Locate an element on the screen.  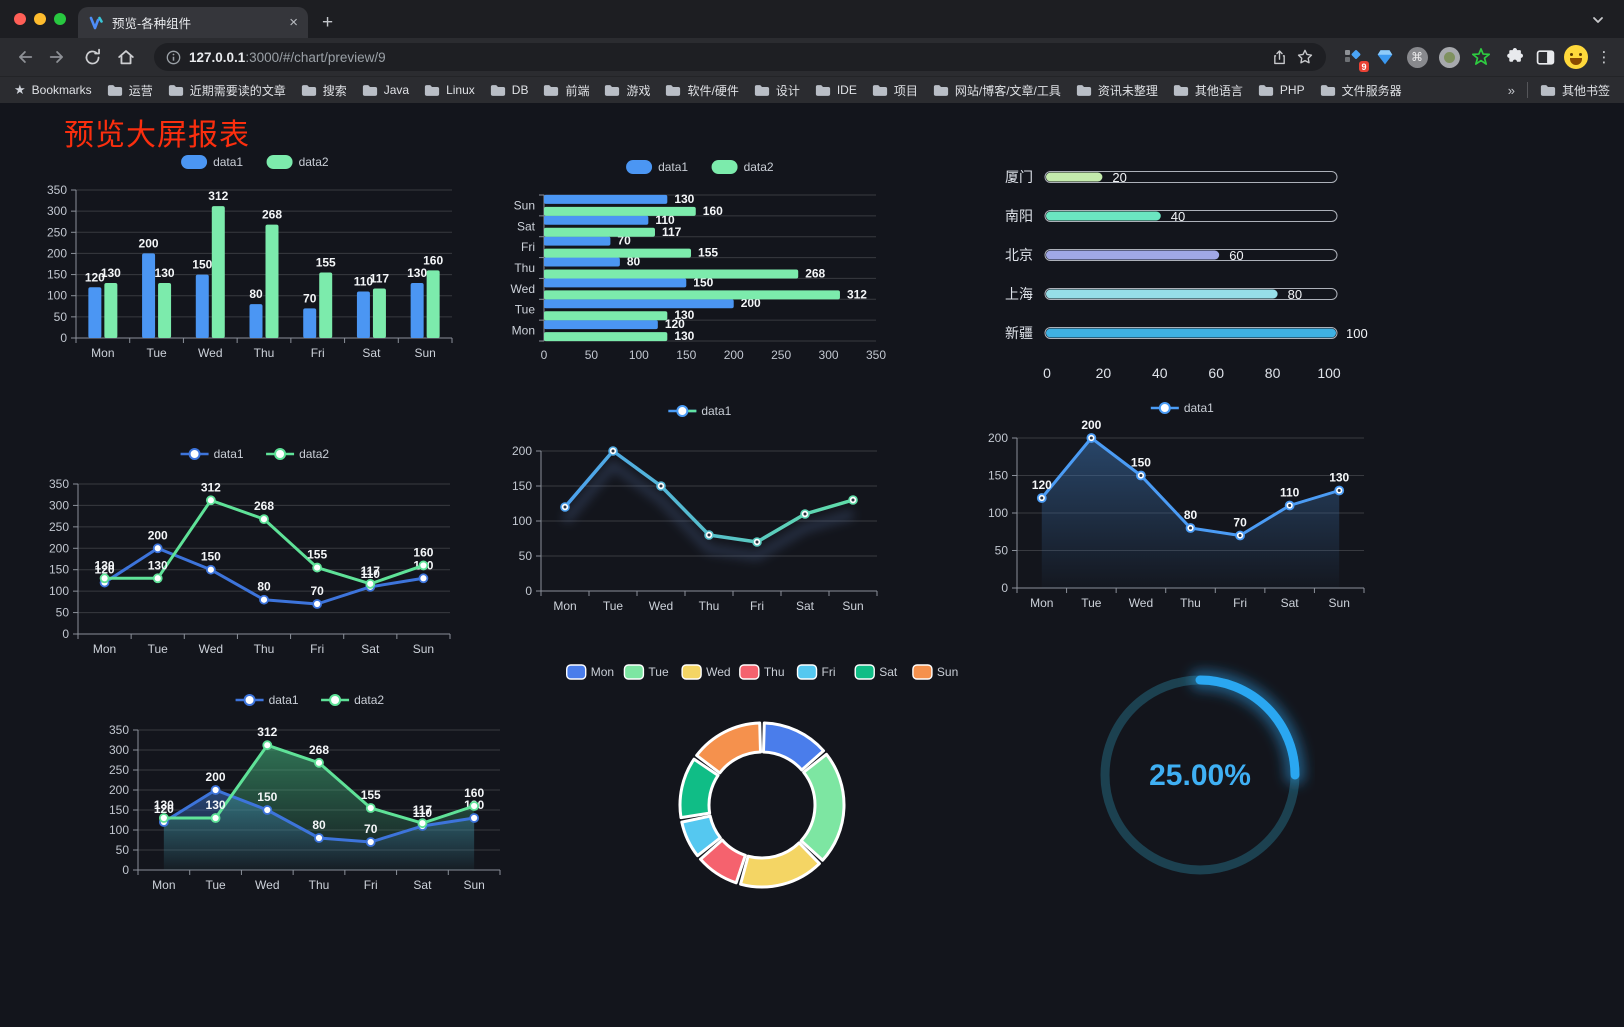
bookmark-folder-item: 网站/博客/文章/工具 is located at coordinates (997, 90).